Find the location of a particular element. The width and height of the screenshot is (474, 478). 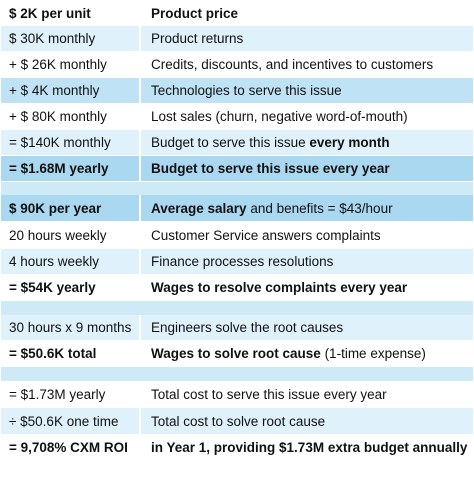

finance-hours-label: Finance processes resolutions is located at coordinates (307, 262).